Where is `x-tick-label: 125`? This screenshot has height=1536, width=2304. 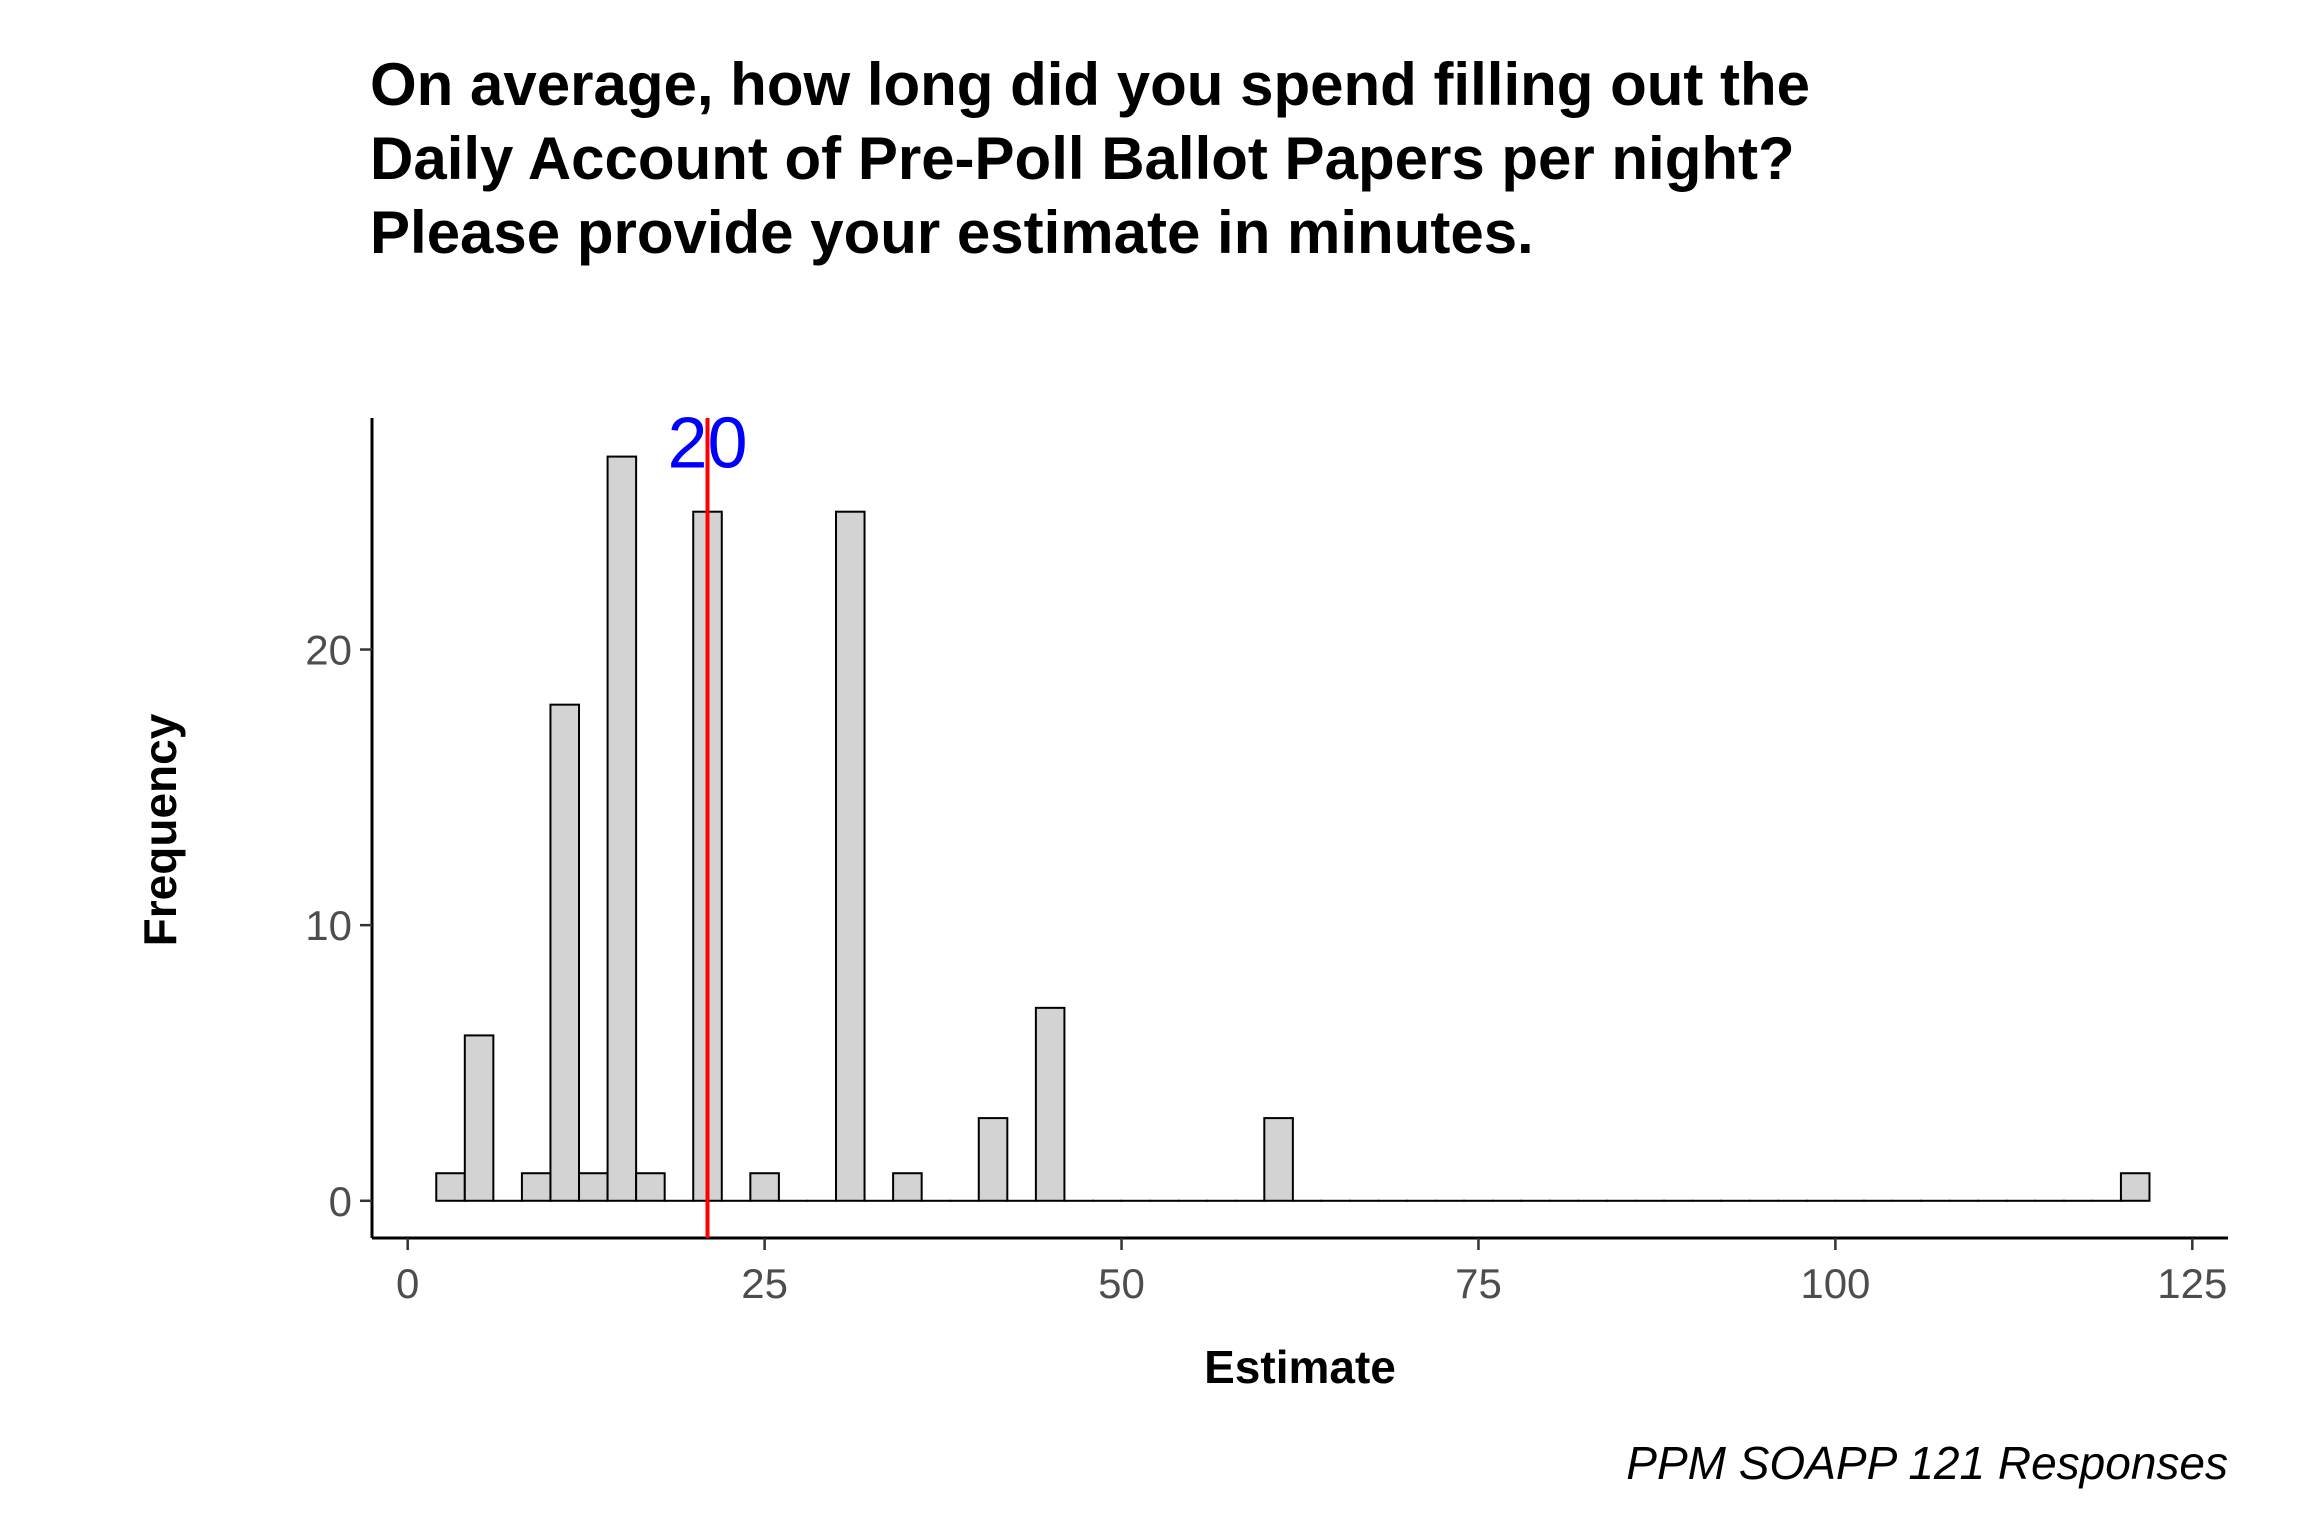
x-tick-label: 125 is located at coordinates (2192, 1283).